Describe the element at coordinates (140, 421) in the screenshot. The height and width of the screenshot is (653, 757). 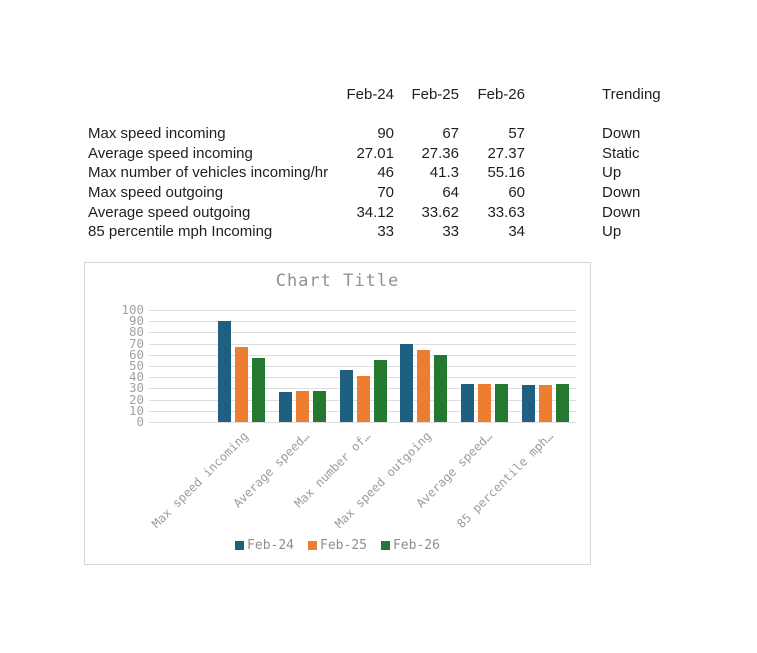
I see `y-axis-tick: 0` at that location.